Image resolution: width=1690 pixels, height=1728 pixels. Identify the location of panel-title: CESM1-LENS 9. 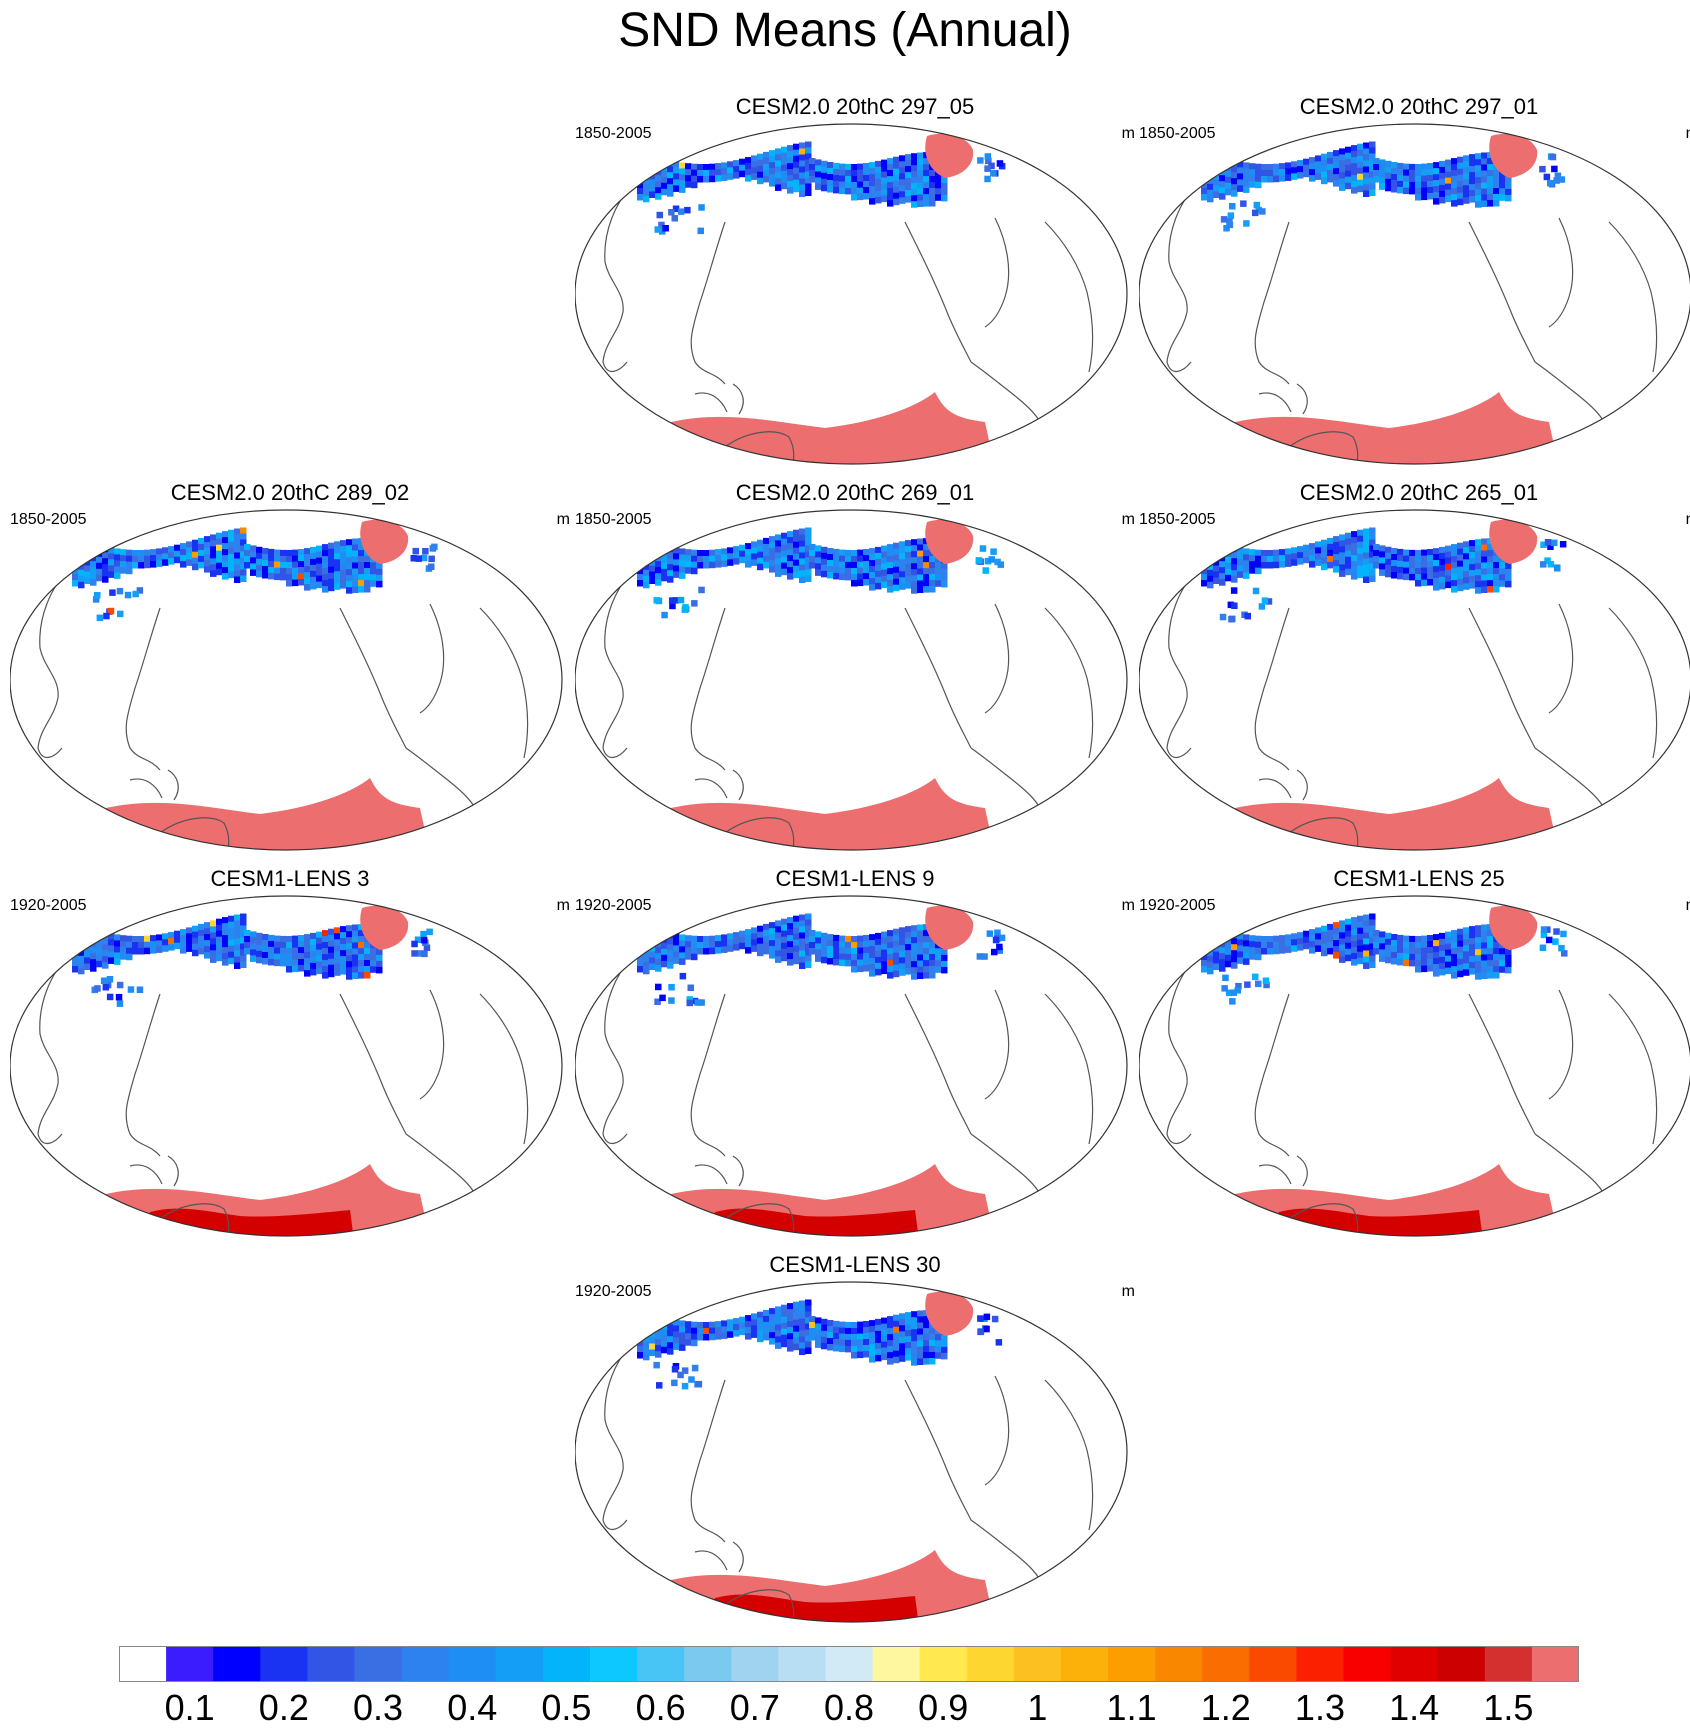
(855, 878).